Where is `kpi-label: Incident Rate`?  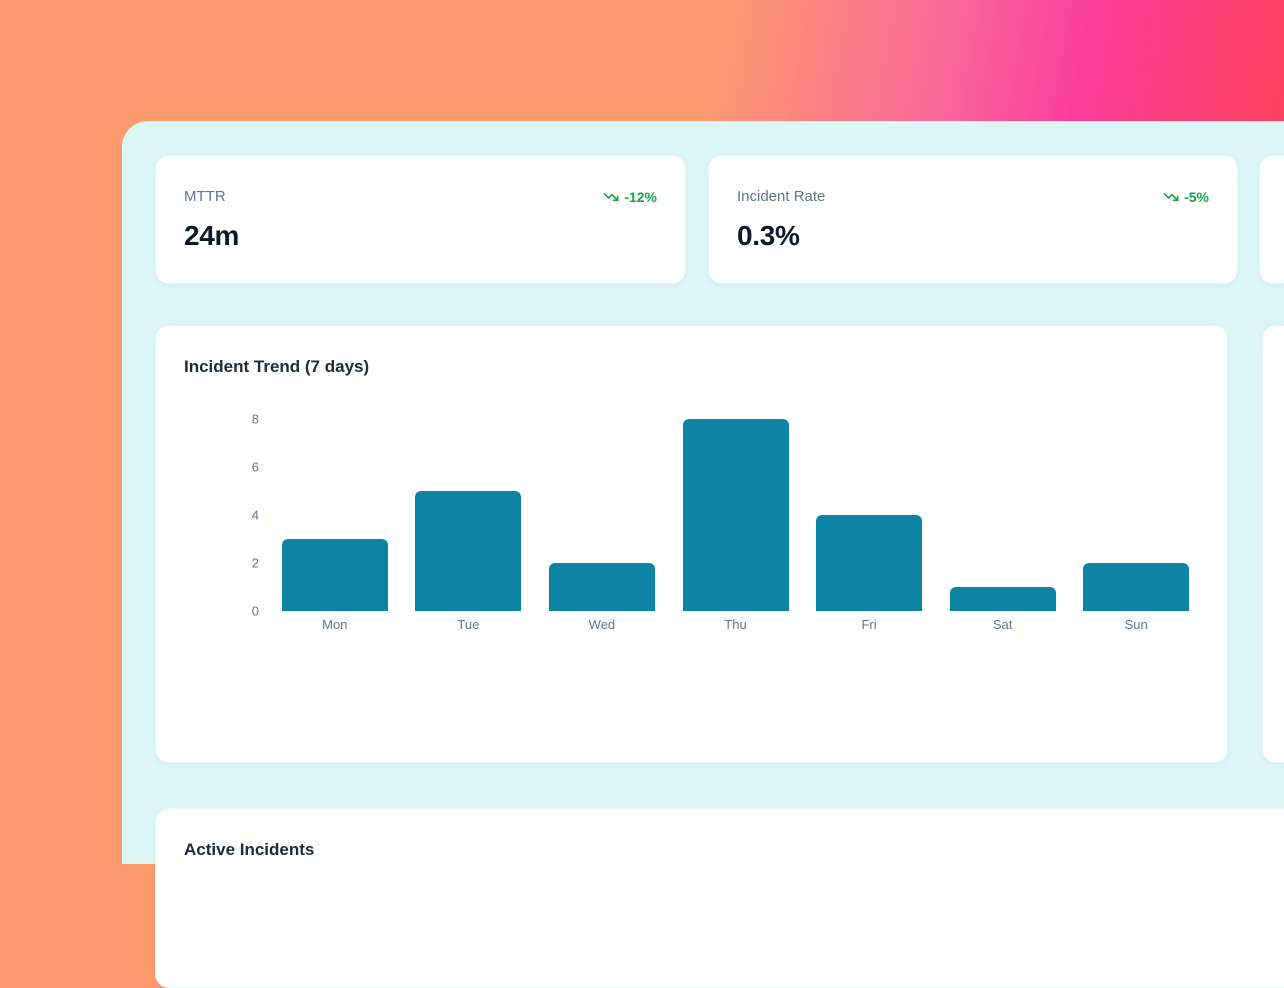
kpi-label: Incident Rate is located at coordinates (781, 196).